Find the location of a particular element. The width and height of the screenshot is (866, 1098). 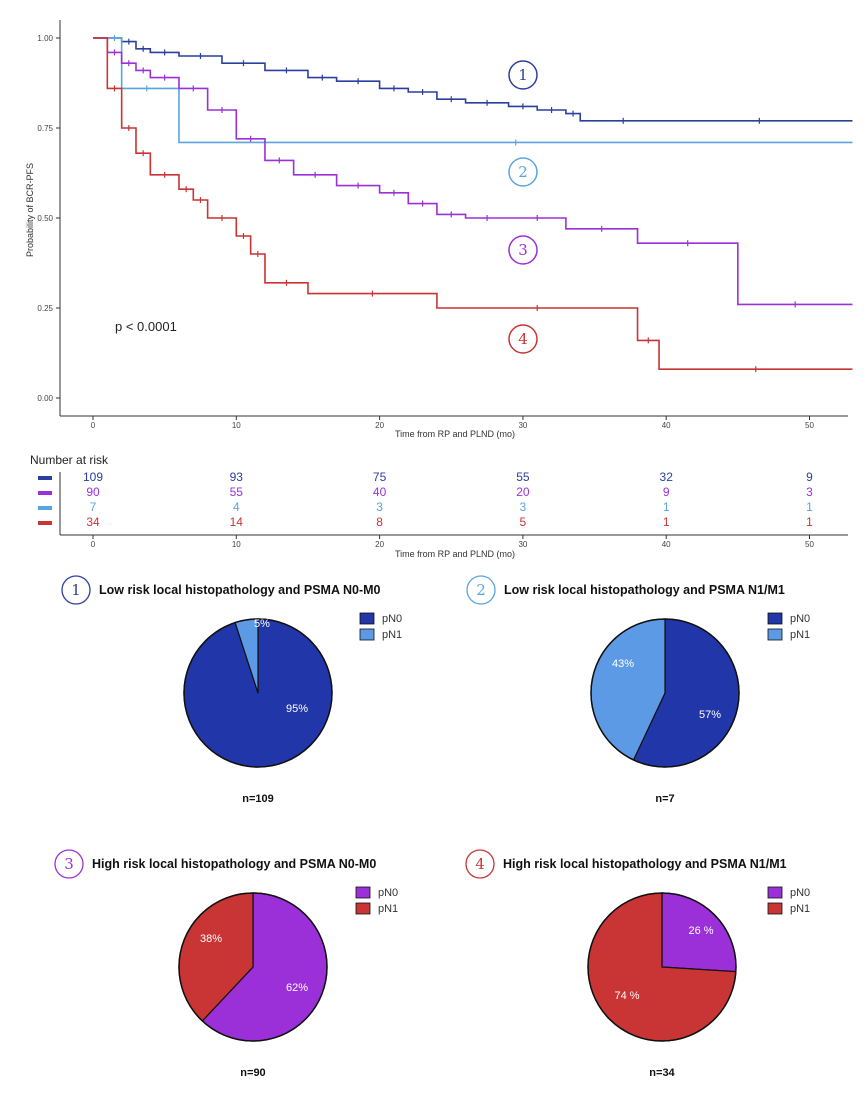

curve-marker-number: 3 is located at coordinates (523, 250).